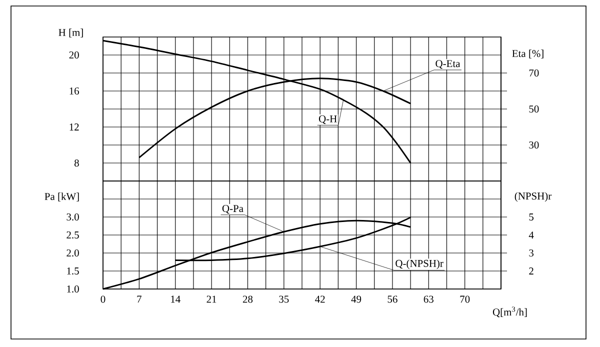 The image size is (600, 347). I want to click on x-tick-label: 21, so click(211, 299).